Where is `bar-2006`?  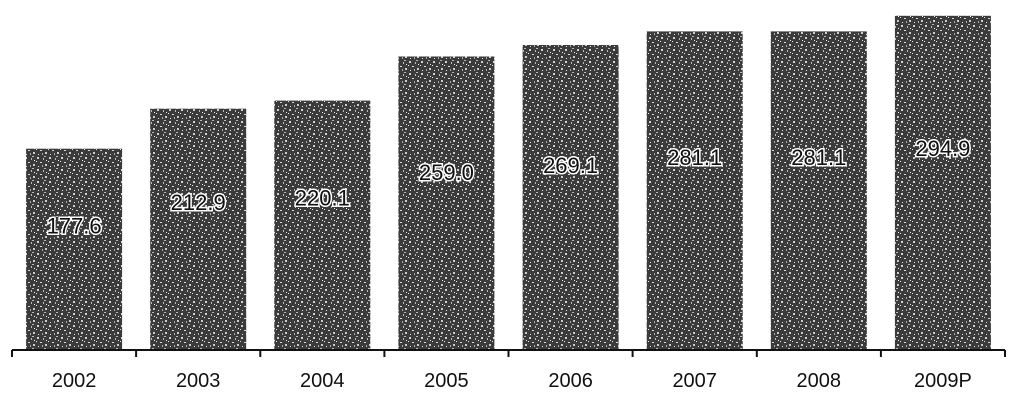 bar-2006 is located at coordinates (570, 197).